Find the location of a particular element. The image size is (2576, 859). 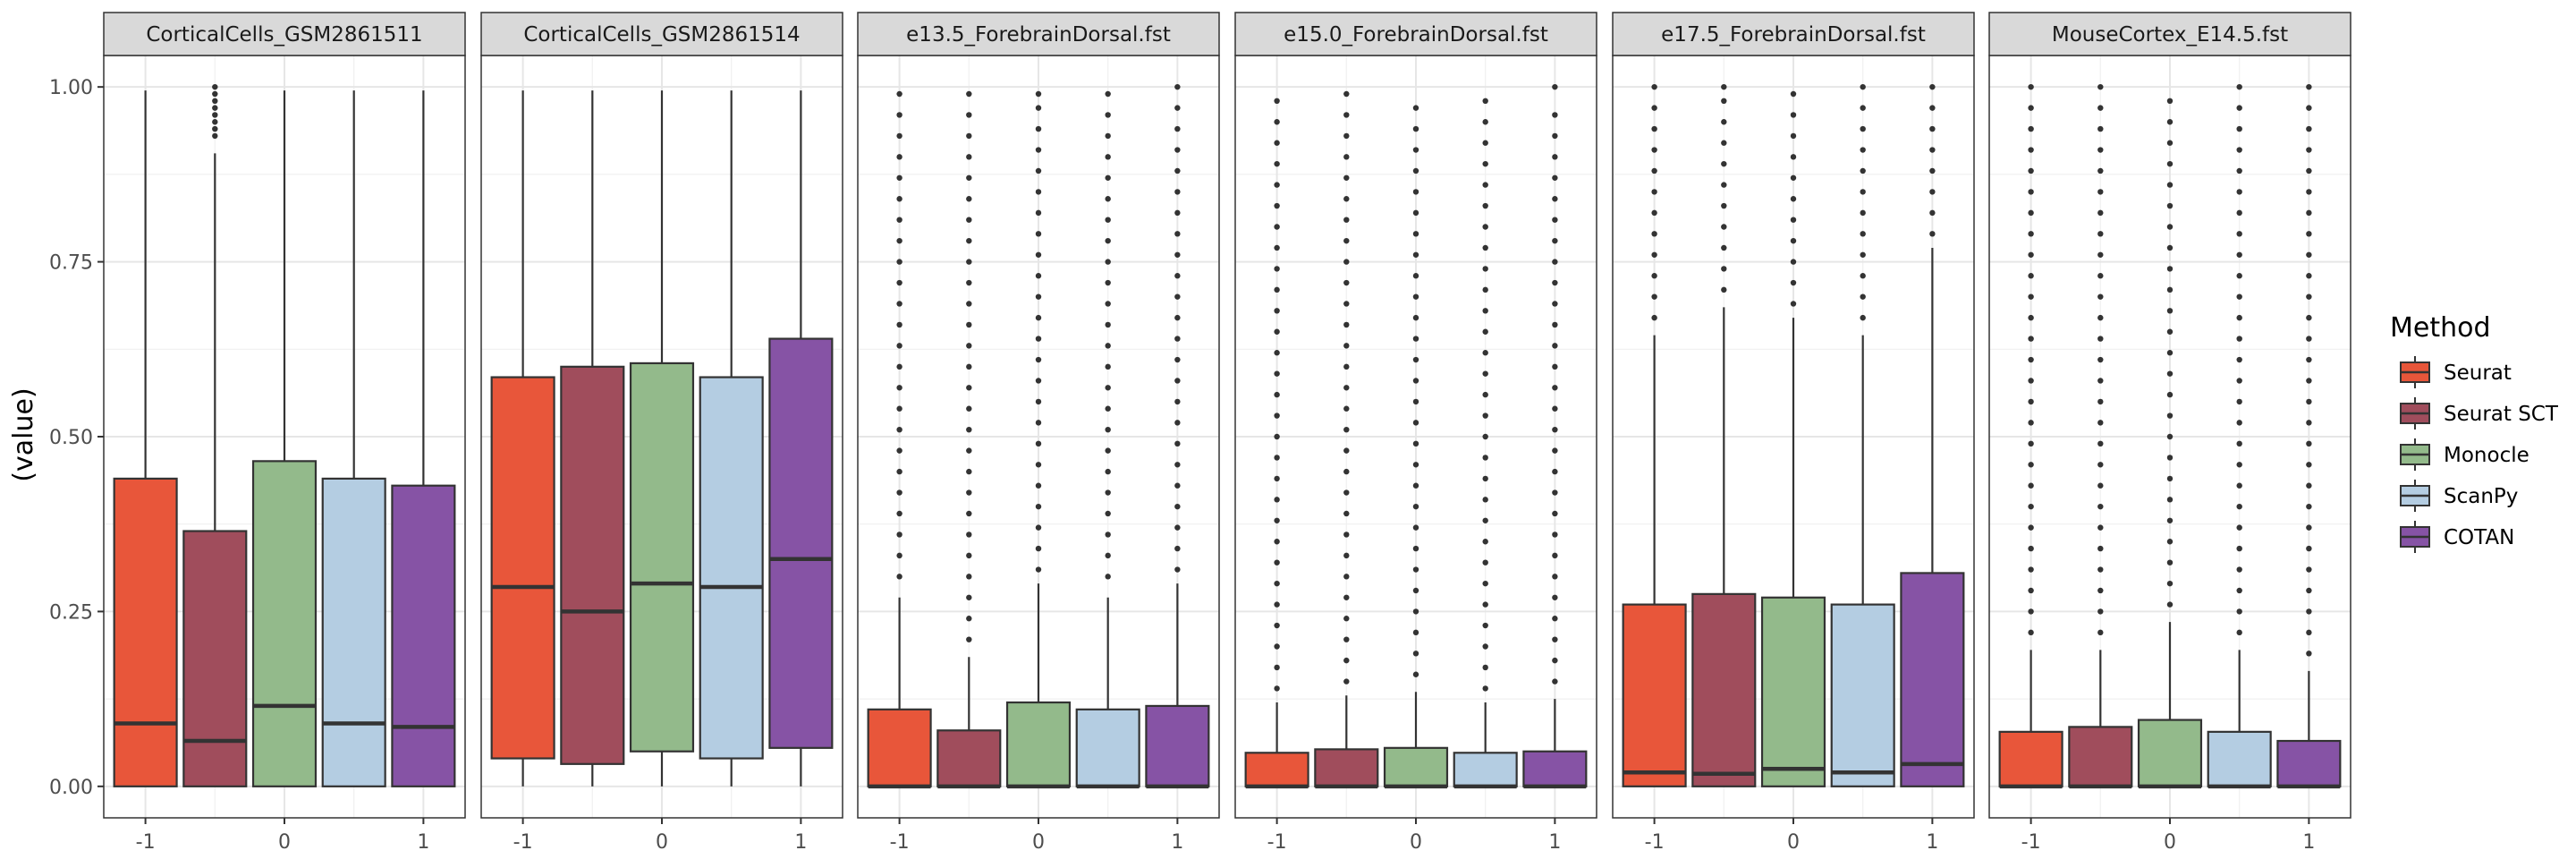

strip-label: e13.5_ForebrainDorsal.fst is located at coordinates (1038, 35).